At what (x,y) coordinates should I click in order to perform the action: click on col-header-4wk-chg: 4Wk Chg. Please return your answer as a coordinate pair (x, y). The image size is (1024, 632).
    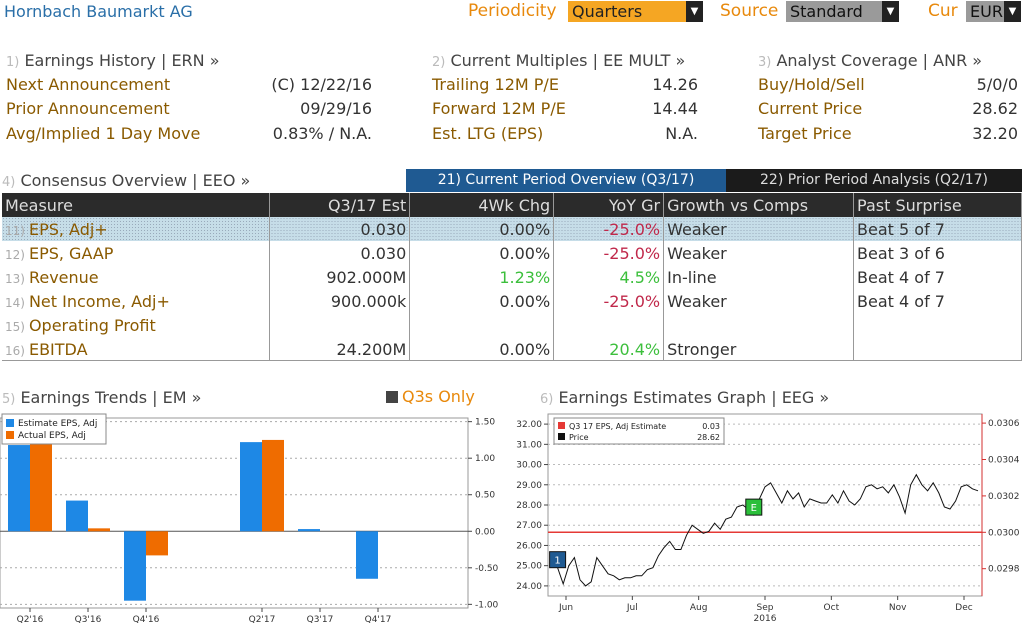
    Looking at the image, I should click on (482, 205).